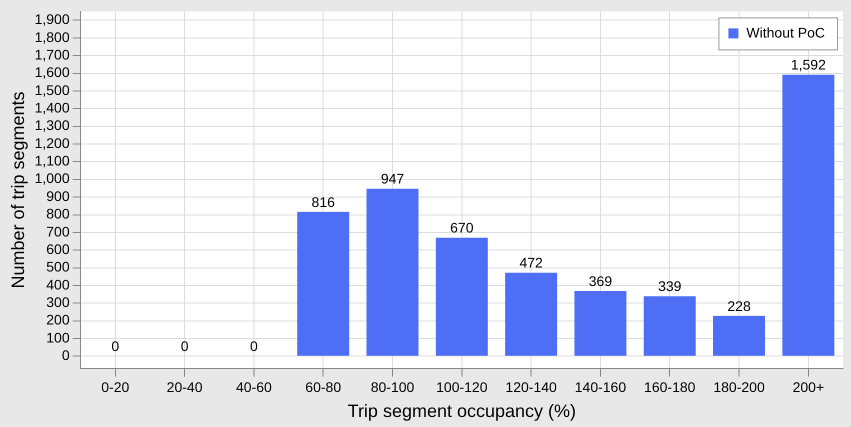  Describe the element at coordinates (115, 386) in the screenshot. I see `x-tick-label: 0-20` at that location.